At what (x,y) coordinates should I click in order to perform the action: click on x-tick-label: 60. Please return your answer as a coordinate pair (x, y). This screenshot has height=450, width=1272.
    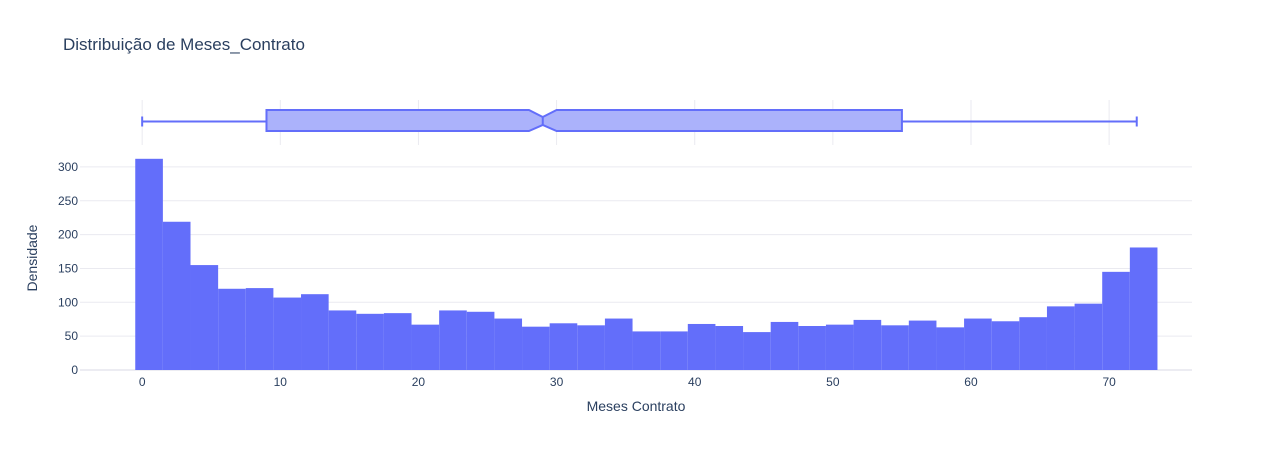
    Looking at the image, I should click on (971, 382).